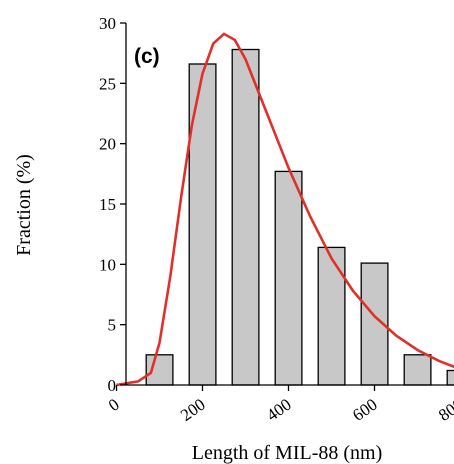 The width and height of the screenshot is (454, 464). Describe the element at coordinates (287, 453) in the screenshot. I see `x-axis-label: Length of MIL-88 (nm)` at that location.